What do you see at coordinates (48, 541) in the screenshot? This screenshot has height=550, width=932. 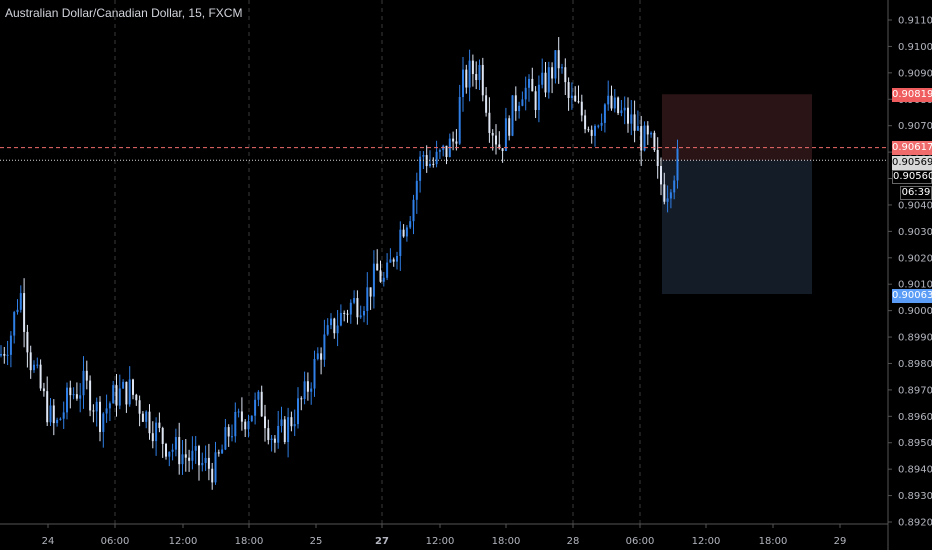 I see `x-tick-label: 24` at bounding box center [48, 541].